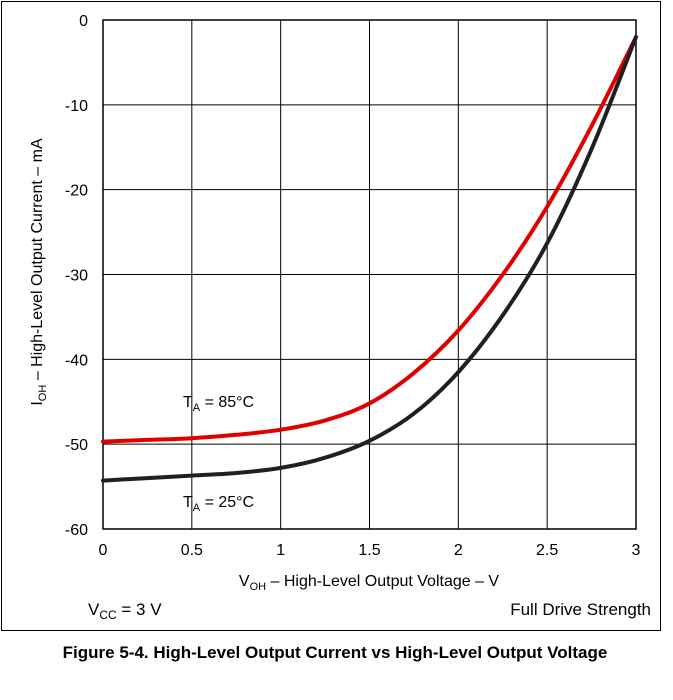 This screenshot has height=700, width=673. Describe the element at coordinates (218, 404) in the screenshot. I see `annotation-85c: TA = 85°C` at that location.